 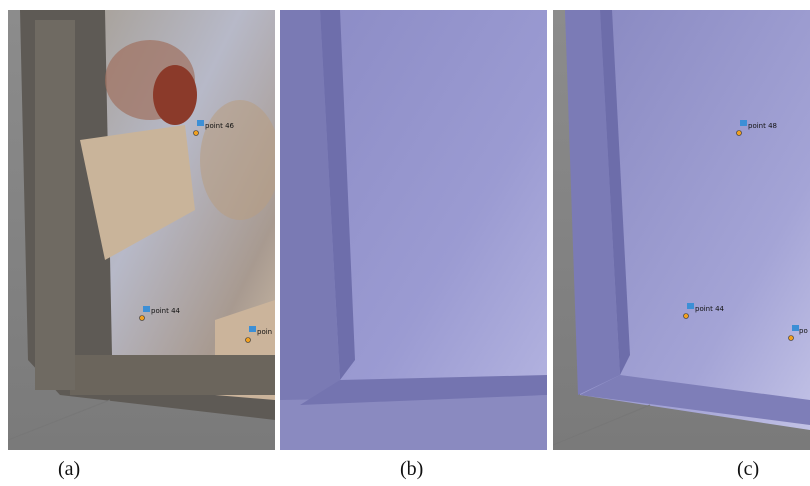 What do you see at coordinates (264, 332) in the screenshot?
I see `point-label: poin` at bounding box center [264, 332].